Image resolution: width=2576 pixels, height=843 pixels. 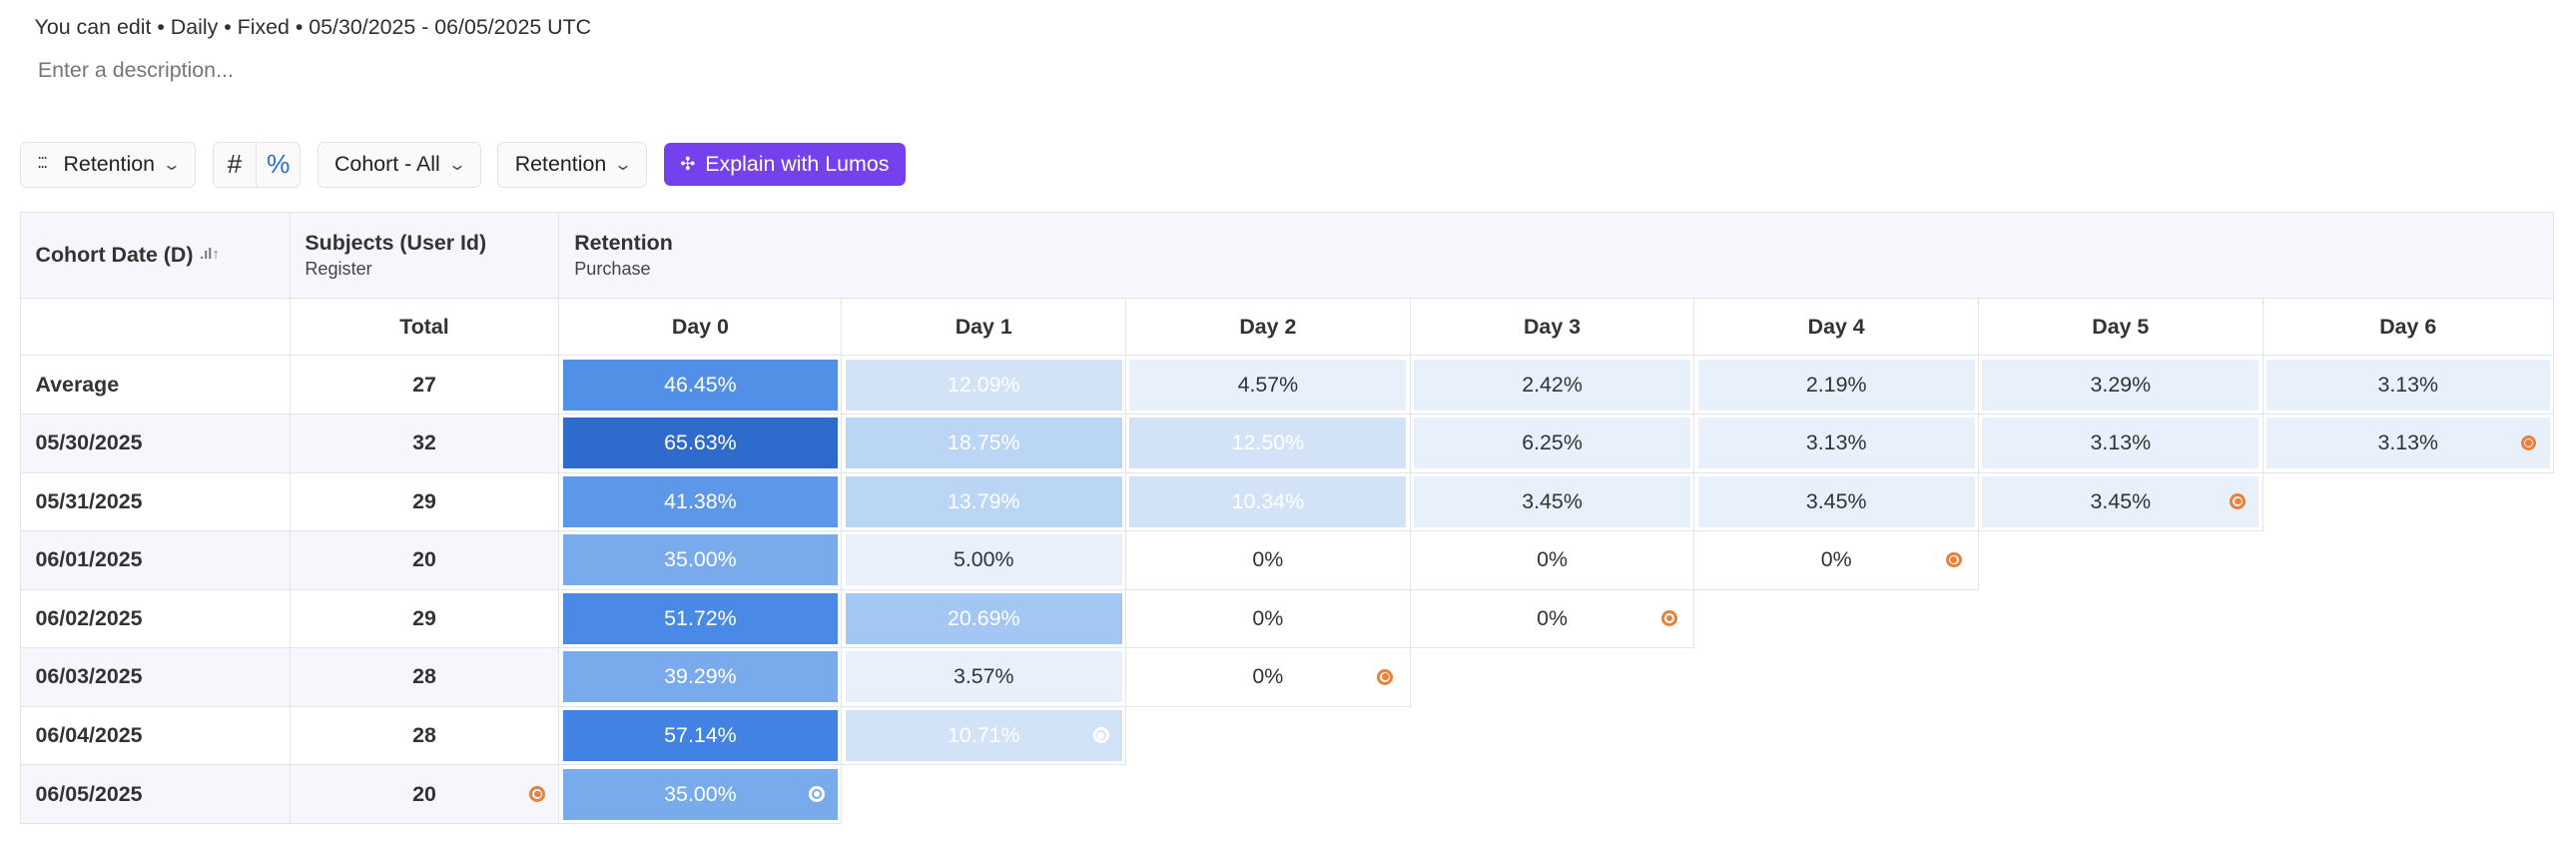 I want to click on retention-value: 3.13%, so click(x=2408, y=442).